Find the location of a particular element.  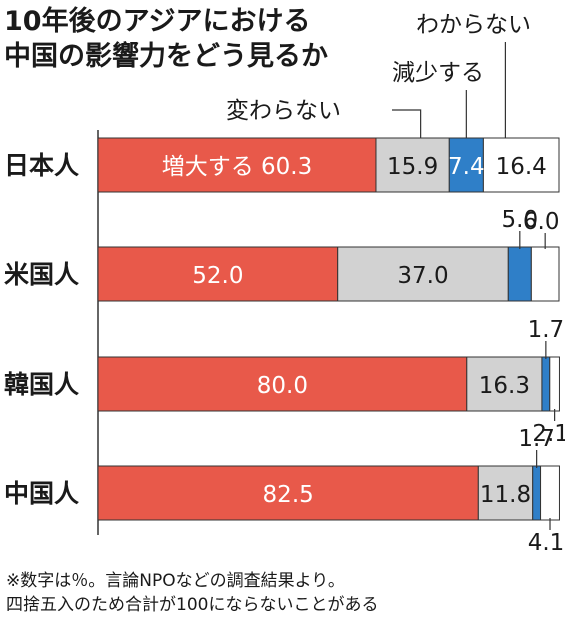

legend-decrease: 減少する is located at coordinates (438, 73).